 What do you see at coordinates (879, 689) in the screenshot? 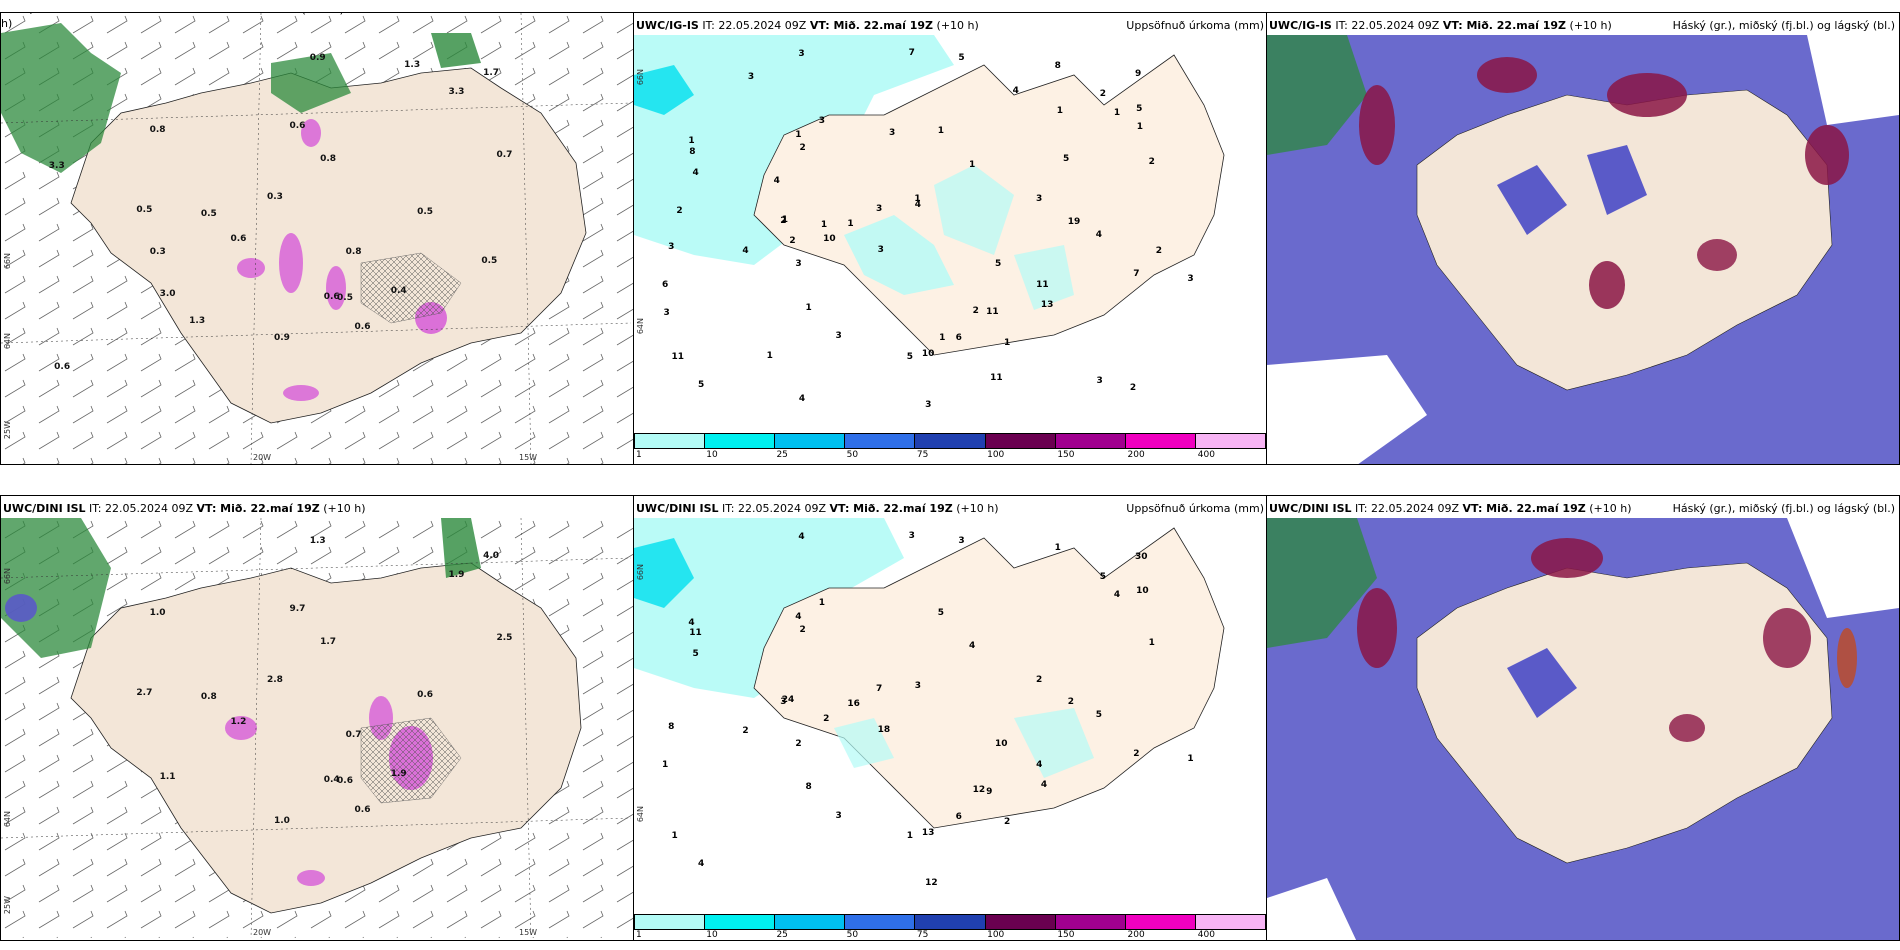
I see `map-value-label: 7` at bounding box center [879, 689].